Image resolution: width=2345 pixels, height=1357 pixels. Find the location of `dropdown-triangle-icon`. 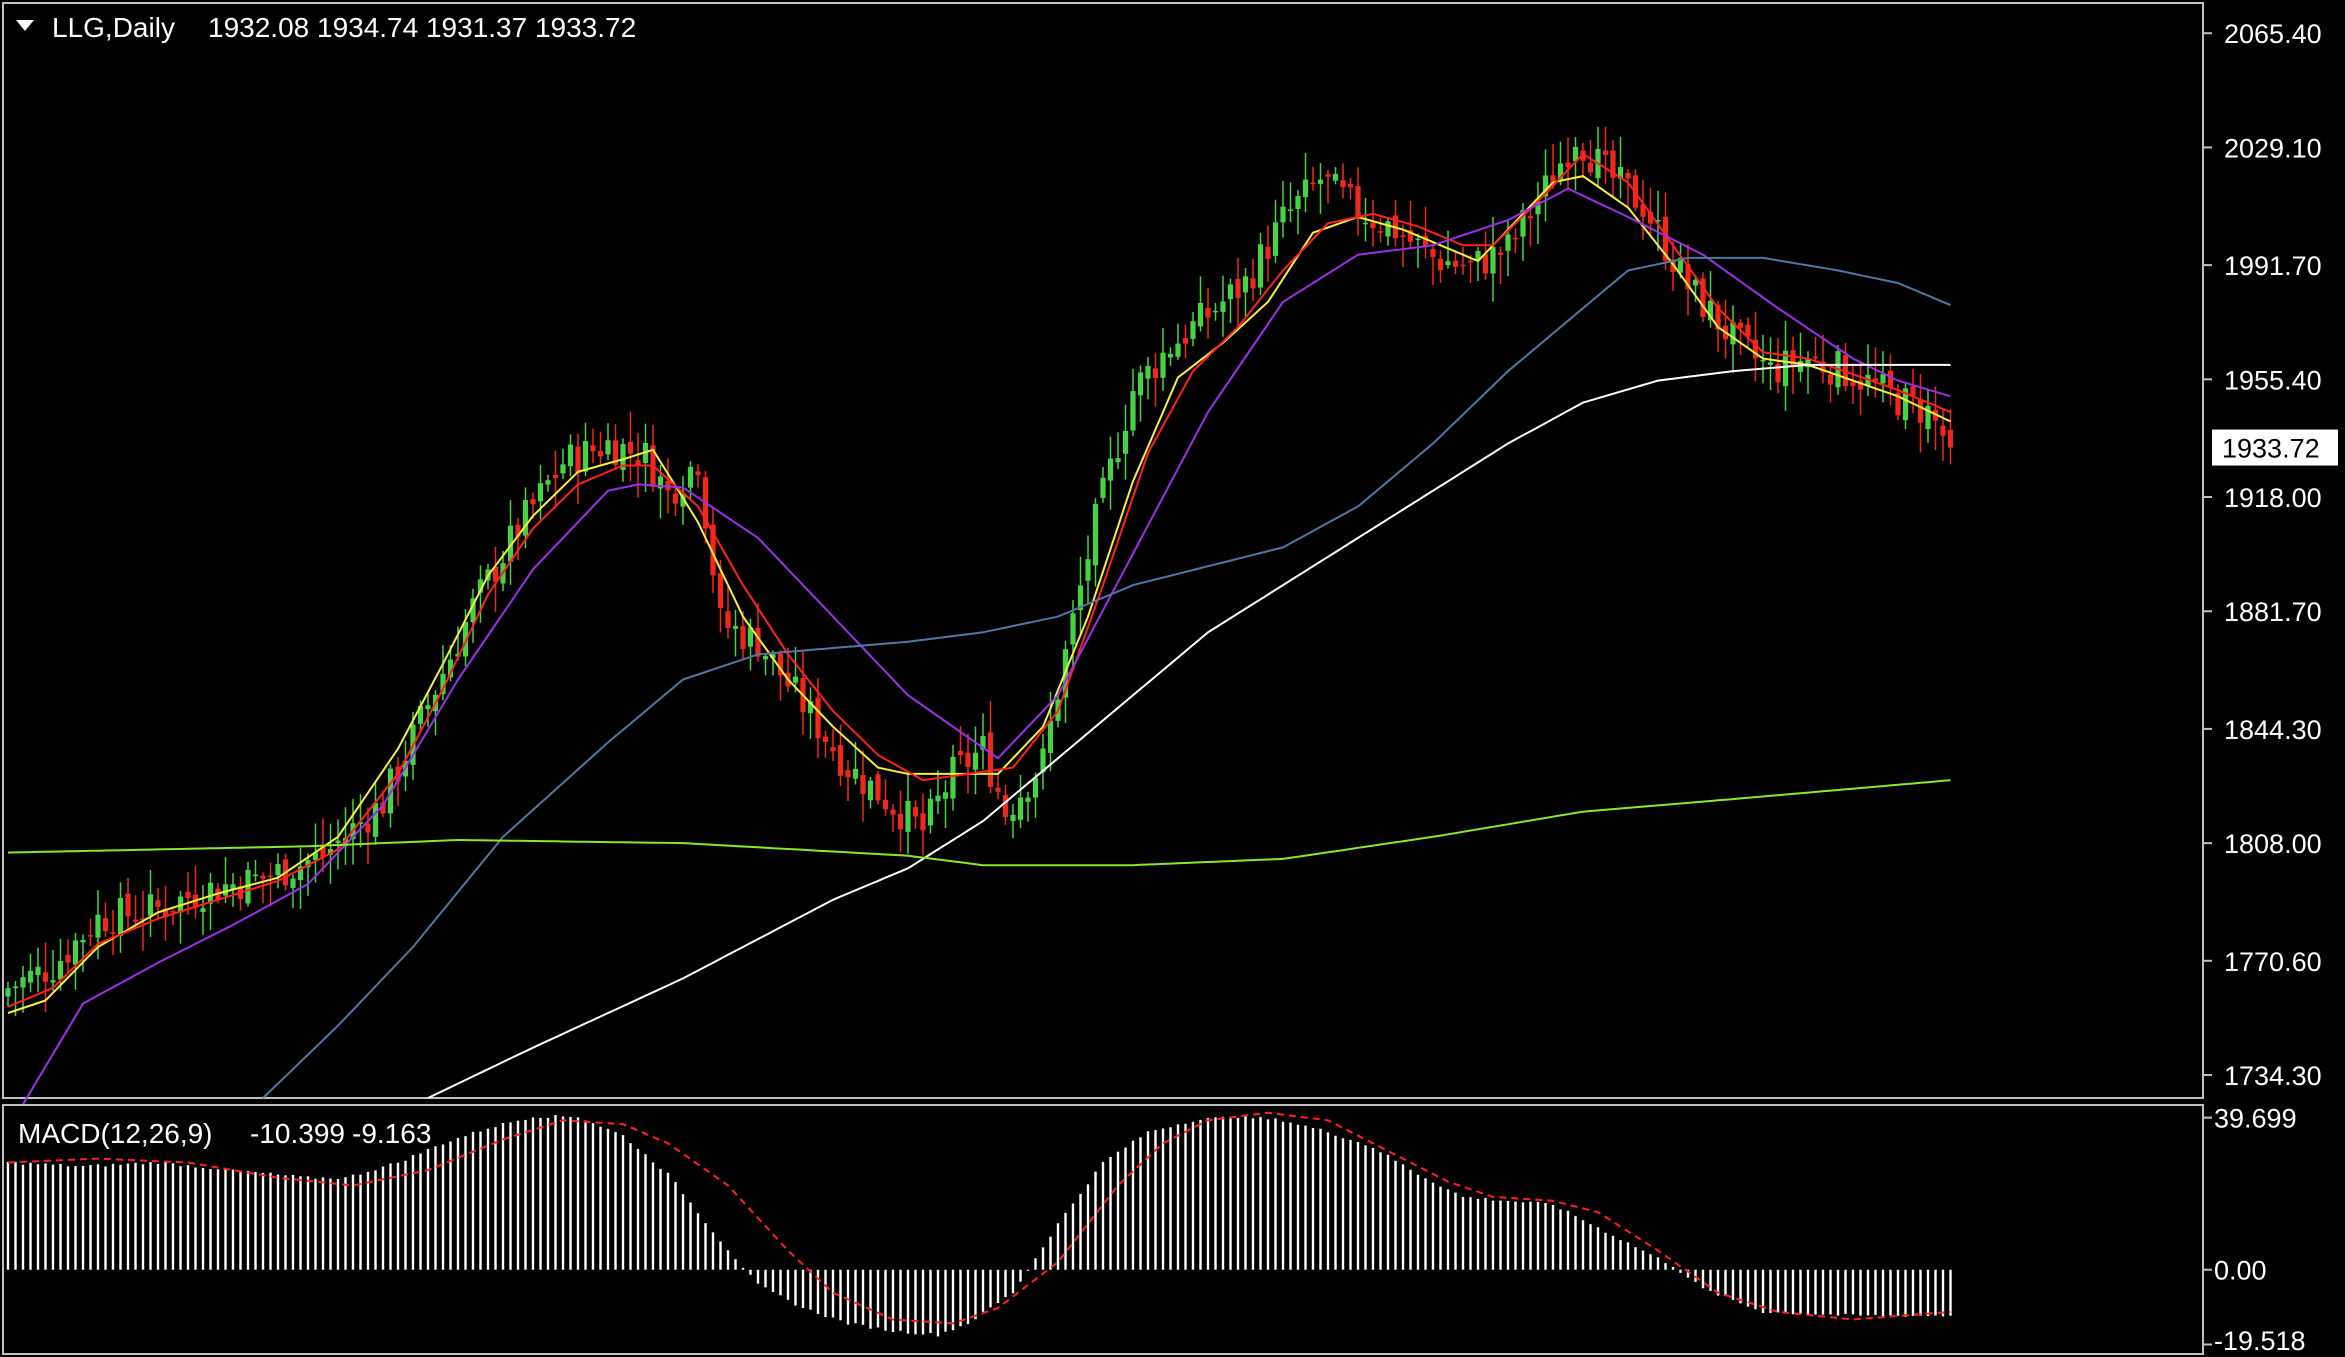

dropdown-triangle-icon is located at coordinates (25, 25).